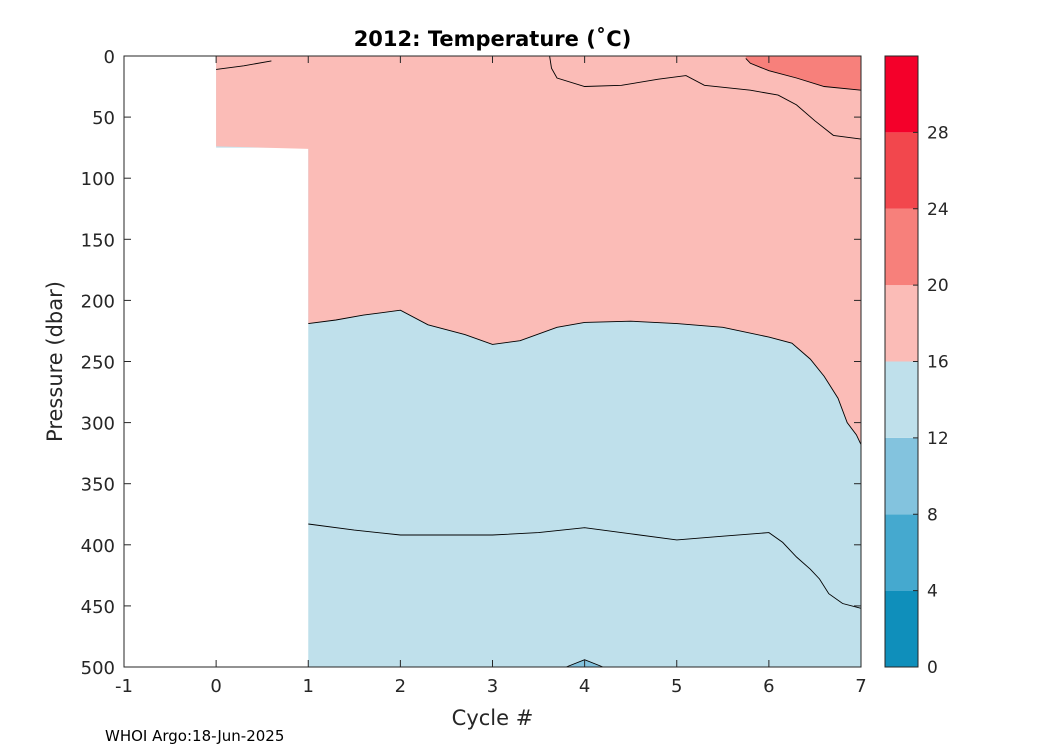 The image size is (1050, 750). I want to click on x-axis-label: Cycle #, so click(493, 718).